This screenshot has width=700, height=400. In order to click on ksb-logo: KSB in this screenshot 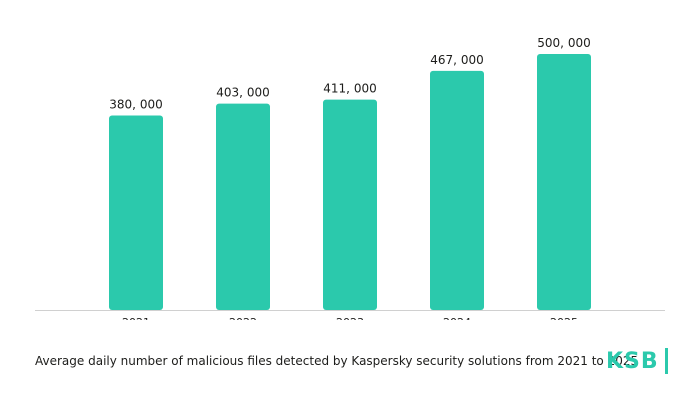, I will do `click(637, 361)`.